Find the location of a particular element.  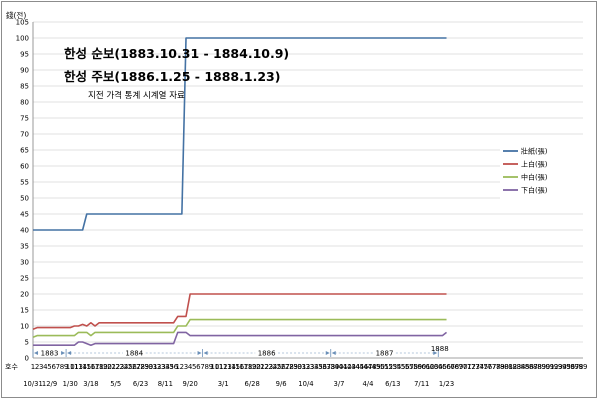

x-issue-label: 18 is located at coordinates (99, 367).